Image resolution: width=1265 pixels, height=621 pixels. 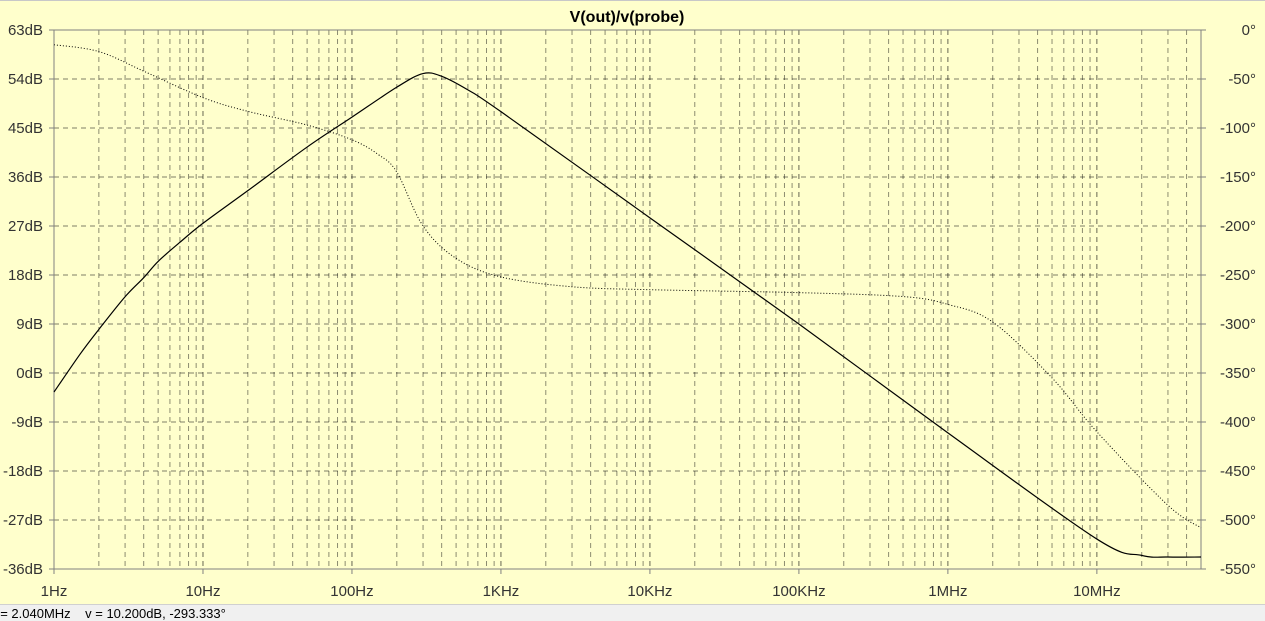 What do you see at coordinates (501, 591) in the screenshot?
I see `x-tick-label: 1KHz` at bounding box center [501, 591].